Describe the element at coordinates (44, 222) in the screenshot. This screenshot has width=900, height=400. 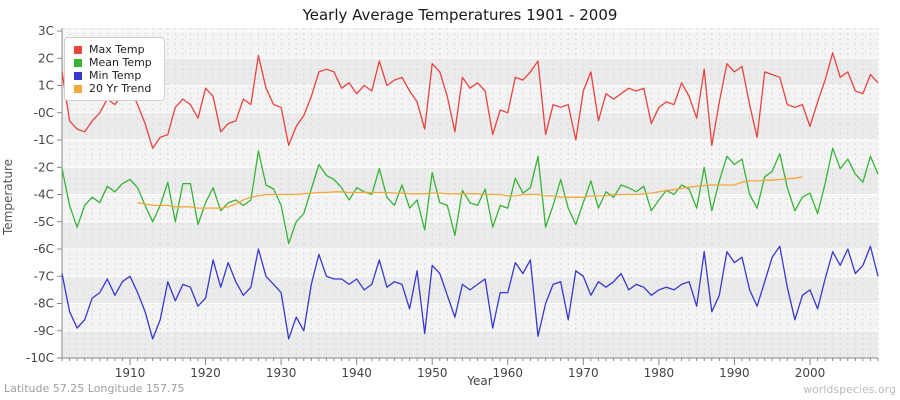
I see `y-tick-label: -5C` at that location.